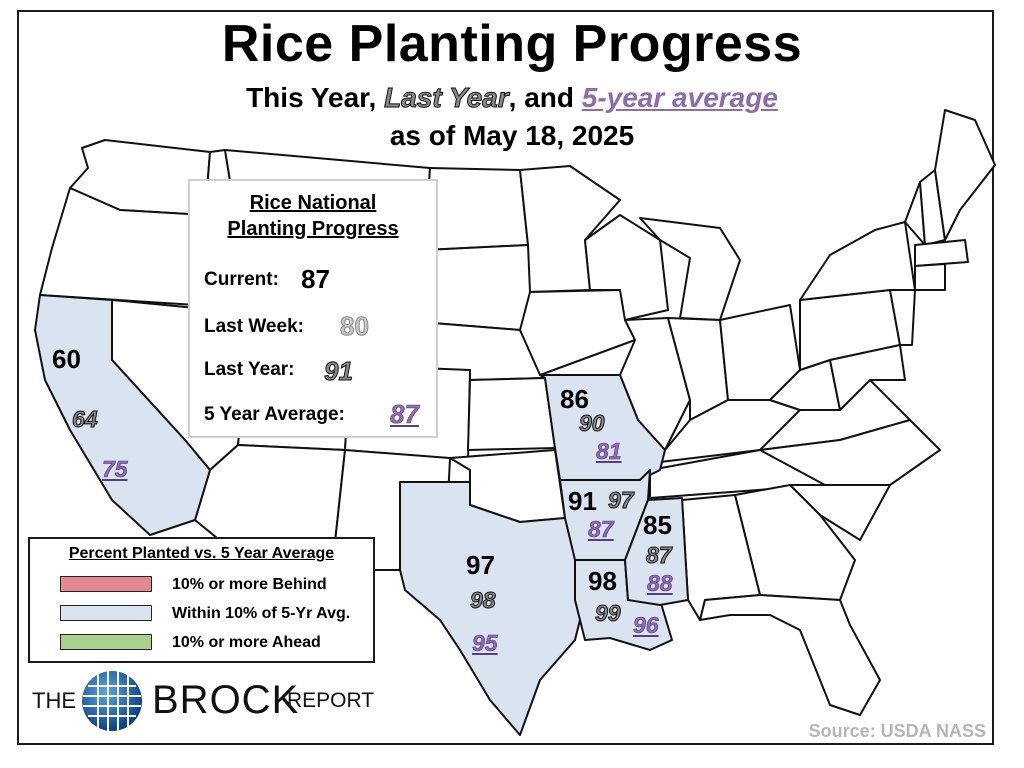 This screenshot has width=1024, height=768. What do you see at coordinates (897, 731) in the screenshot?
I see `source-credit: Source: USDA NASS` at bounding box center [897, 731].